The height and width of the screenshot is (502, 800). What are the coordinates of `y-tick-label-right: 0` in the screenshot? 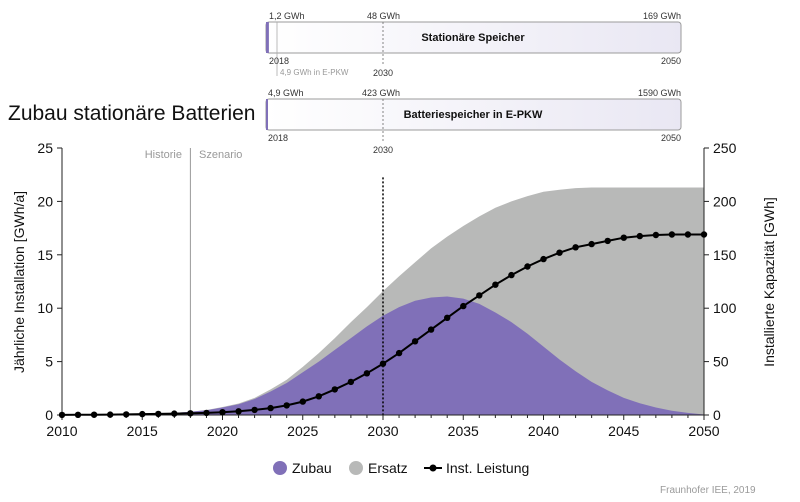 It's located at (717, 415).